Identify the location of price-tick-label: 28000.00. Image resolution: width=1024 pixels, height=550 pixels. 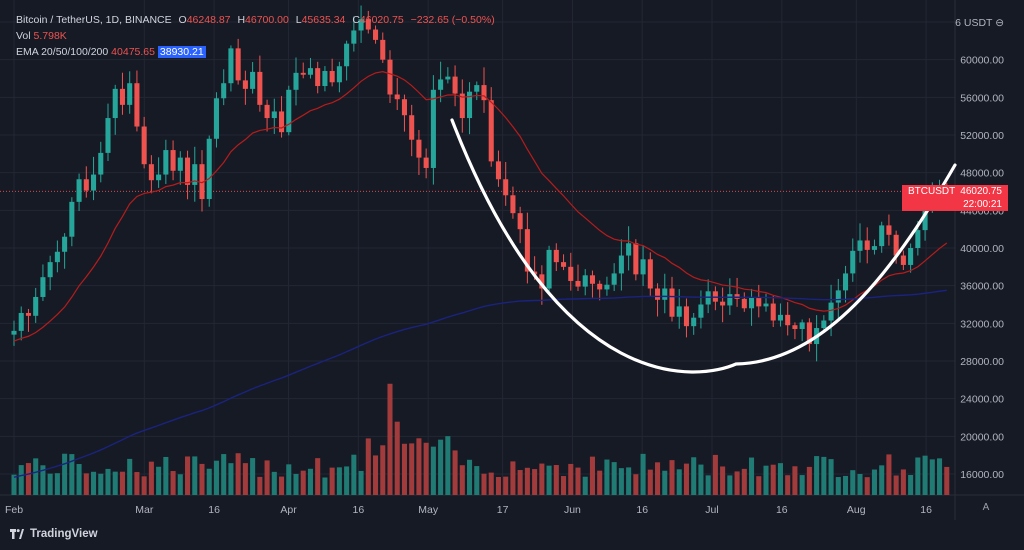
(982, 362).